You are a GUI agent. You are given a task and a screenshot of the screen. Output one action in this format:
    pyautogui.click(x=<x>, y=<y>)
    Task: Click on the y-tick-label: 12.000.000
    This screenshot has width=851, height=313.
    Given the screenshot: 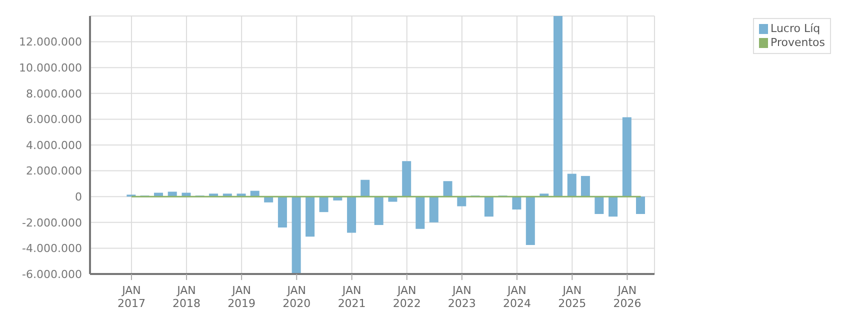 What is the action you would take?
    pyautogui.click(x=50, y=42)
    